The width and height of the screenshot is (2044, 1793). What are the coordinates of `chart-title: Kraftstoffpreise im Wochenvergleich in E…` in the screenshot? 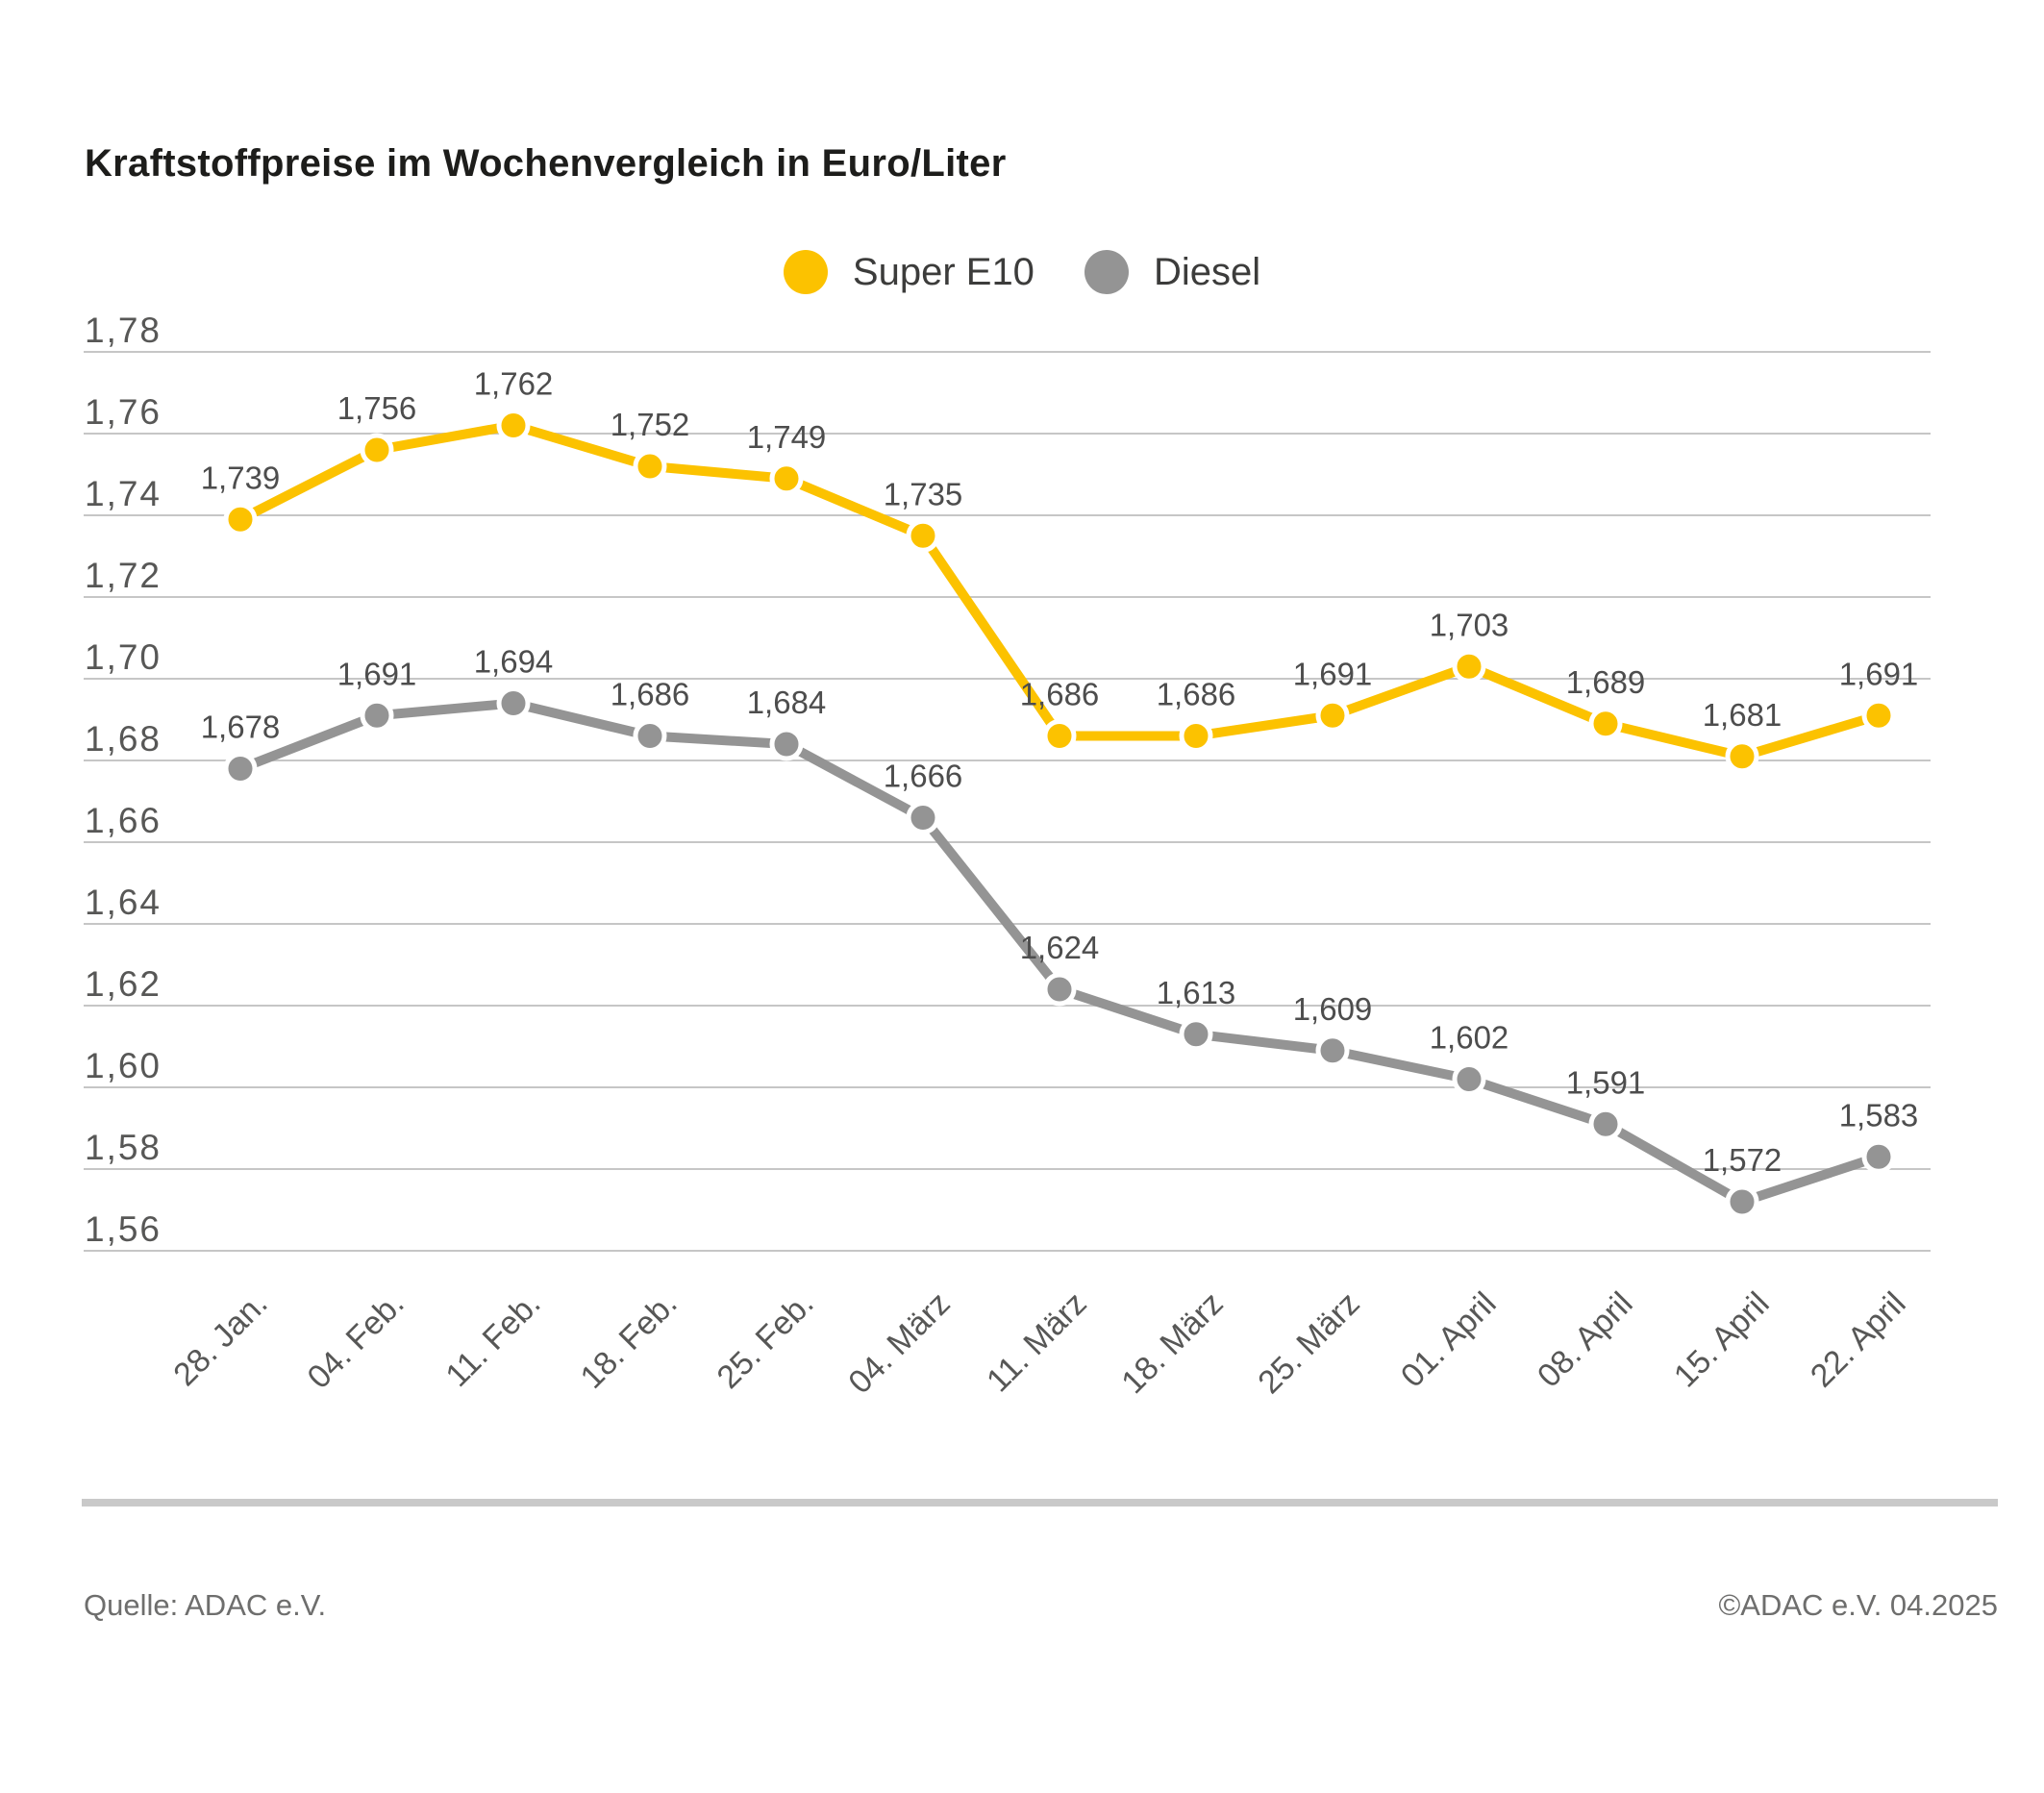 It's located at (546, 163).